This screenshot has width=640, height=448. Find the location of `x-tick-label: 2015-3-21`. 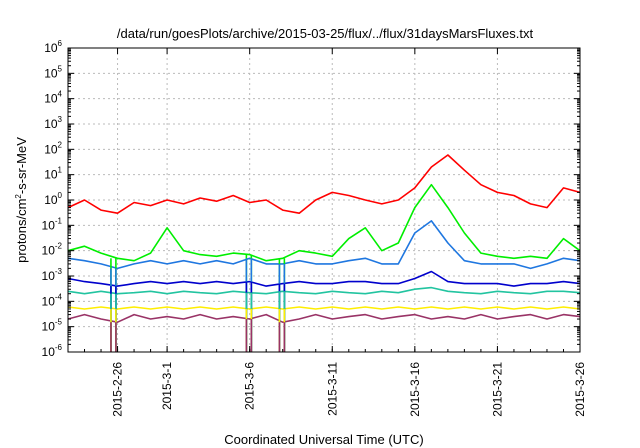

x-tick-label: 2015-3-21 is located at coordinates (497, 389).